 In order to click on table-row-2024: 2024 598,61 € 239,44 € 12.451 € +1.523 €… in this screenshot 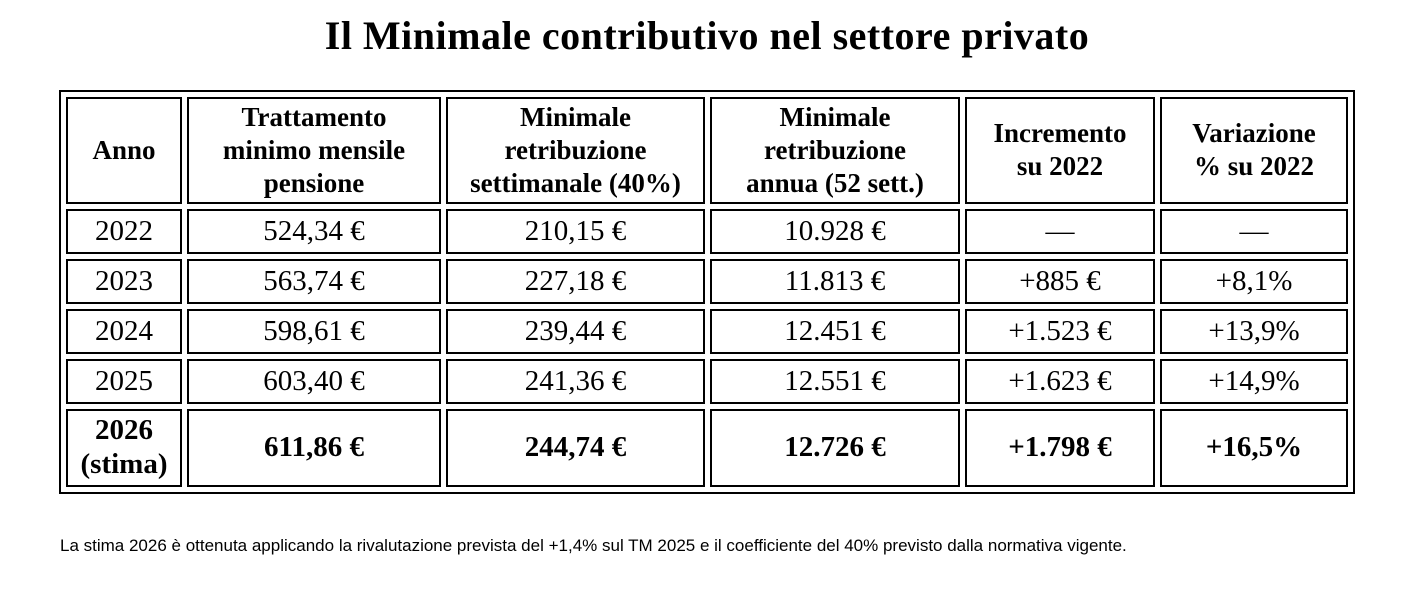, I will do `click(707, 331)`.